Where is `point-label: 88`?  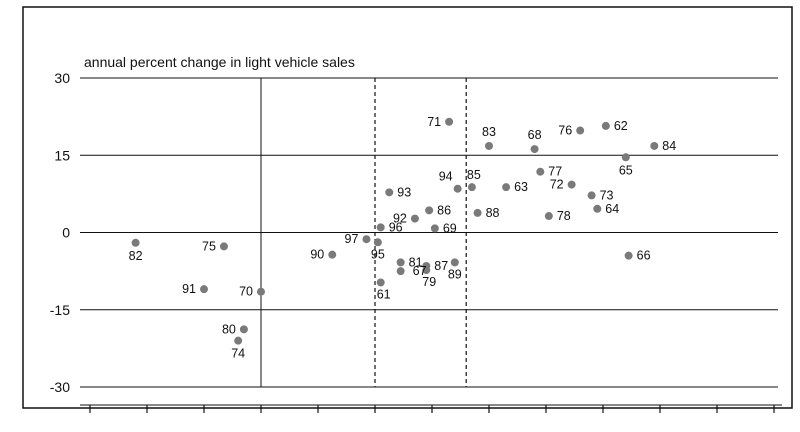
point-label: 88 is located at coordinates (493, 213).